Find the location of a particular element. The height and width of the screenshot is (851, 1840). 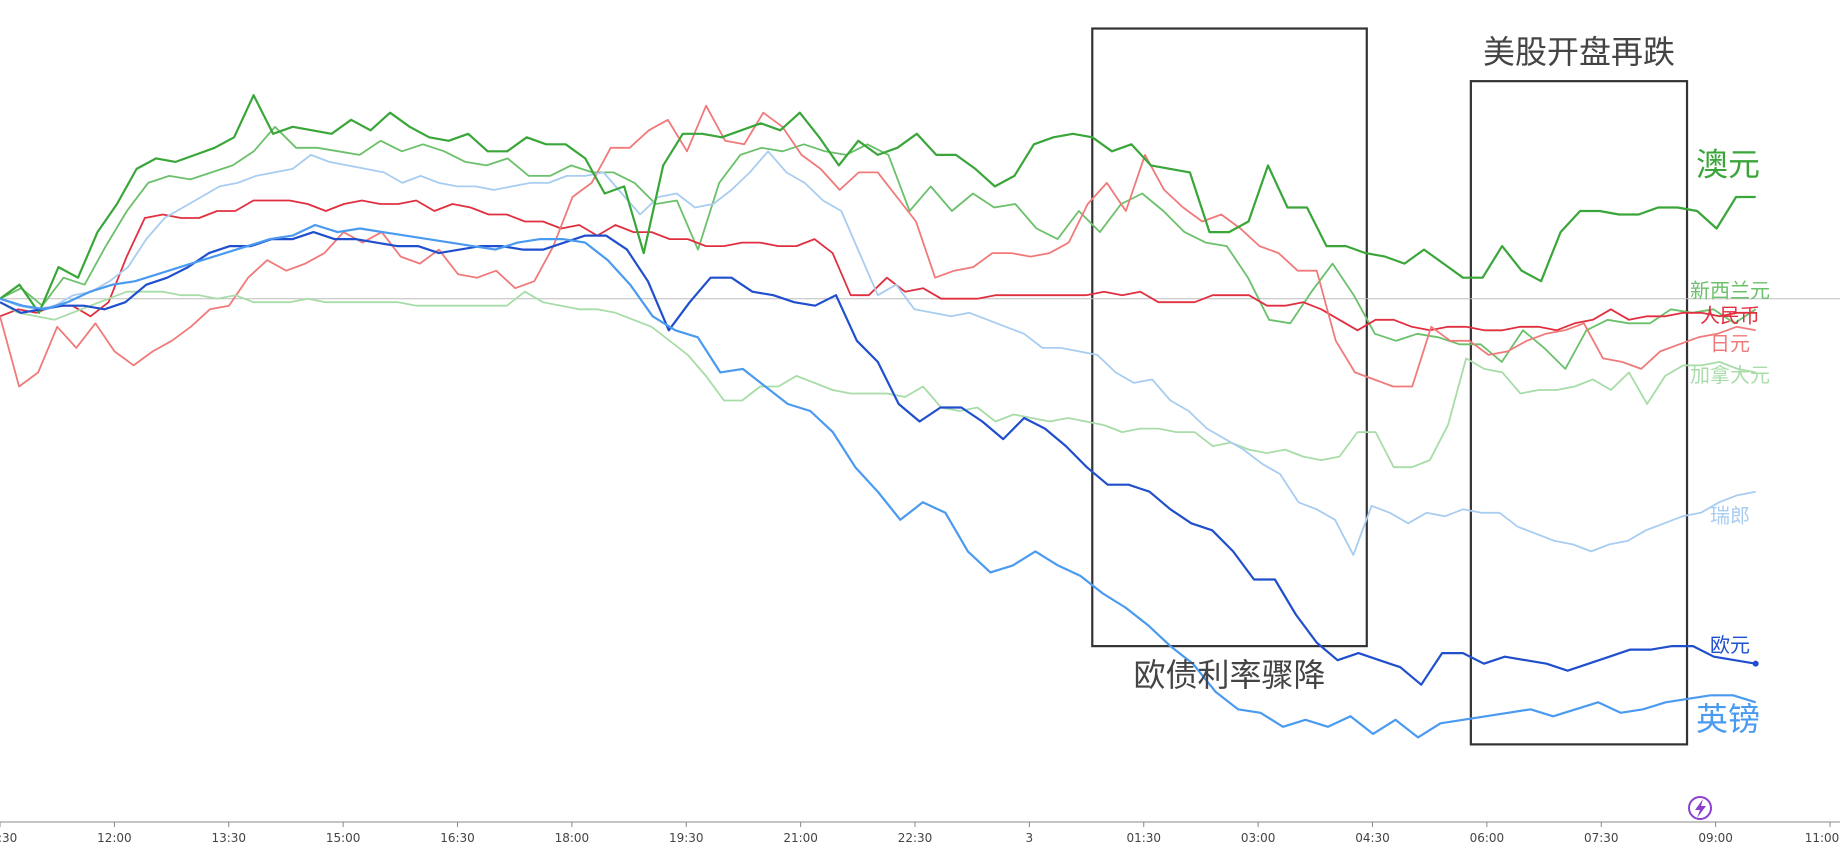

series-line is located at coordinates (878, 265).